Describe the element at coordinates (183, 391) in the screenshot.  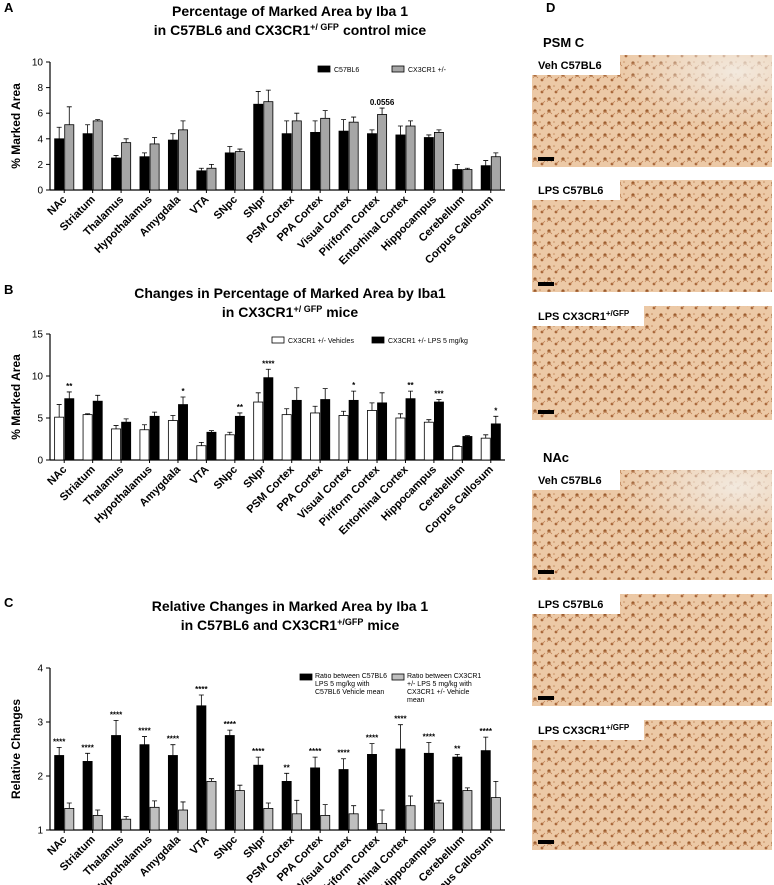
I see `significance-label: *` at that location.